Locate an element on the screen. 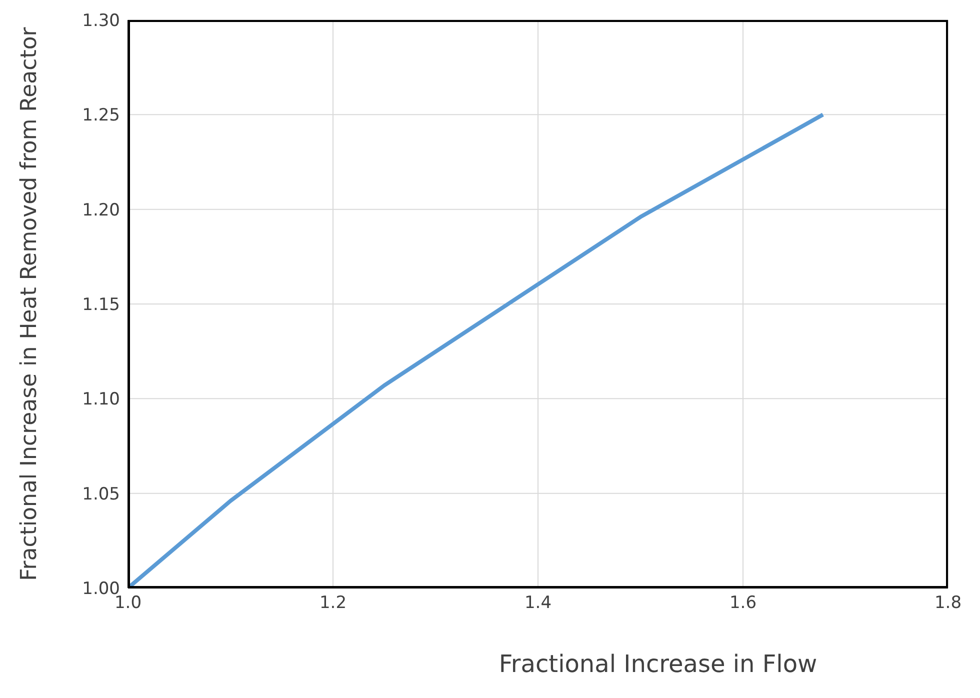 The height and width of the screenshot is (698, 980). x-tick-label: 1.2 is located at coordinates (333, 603).